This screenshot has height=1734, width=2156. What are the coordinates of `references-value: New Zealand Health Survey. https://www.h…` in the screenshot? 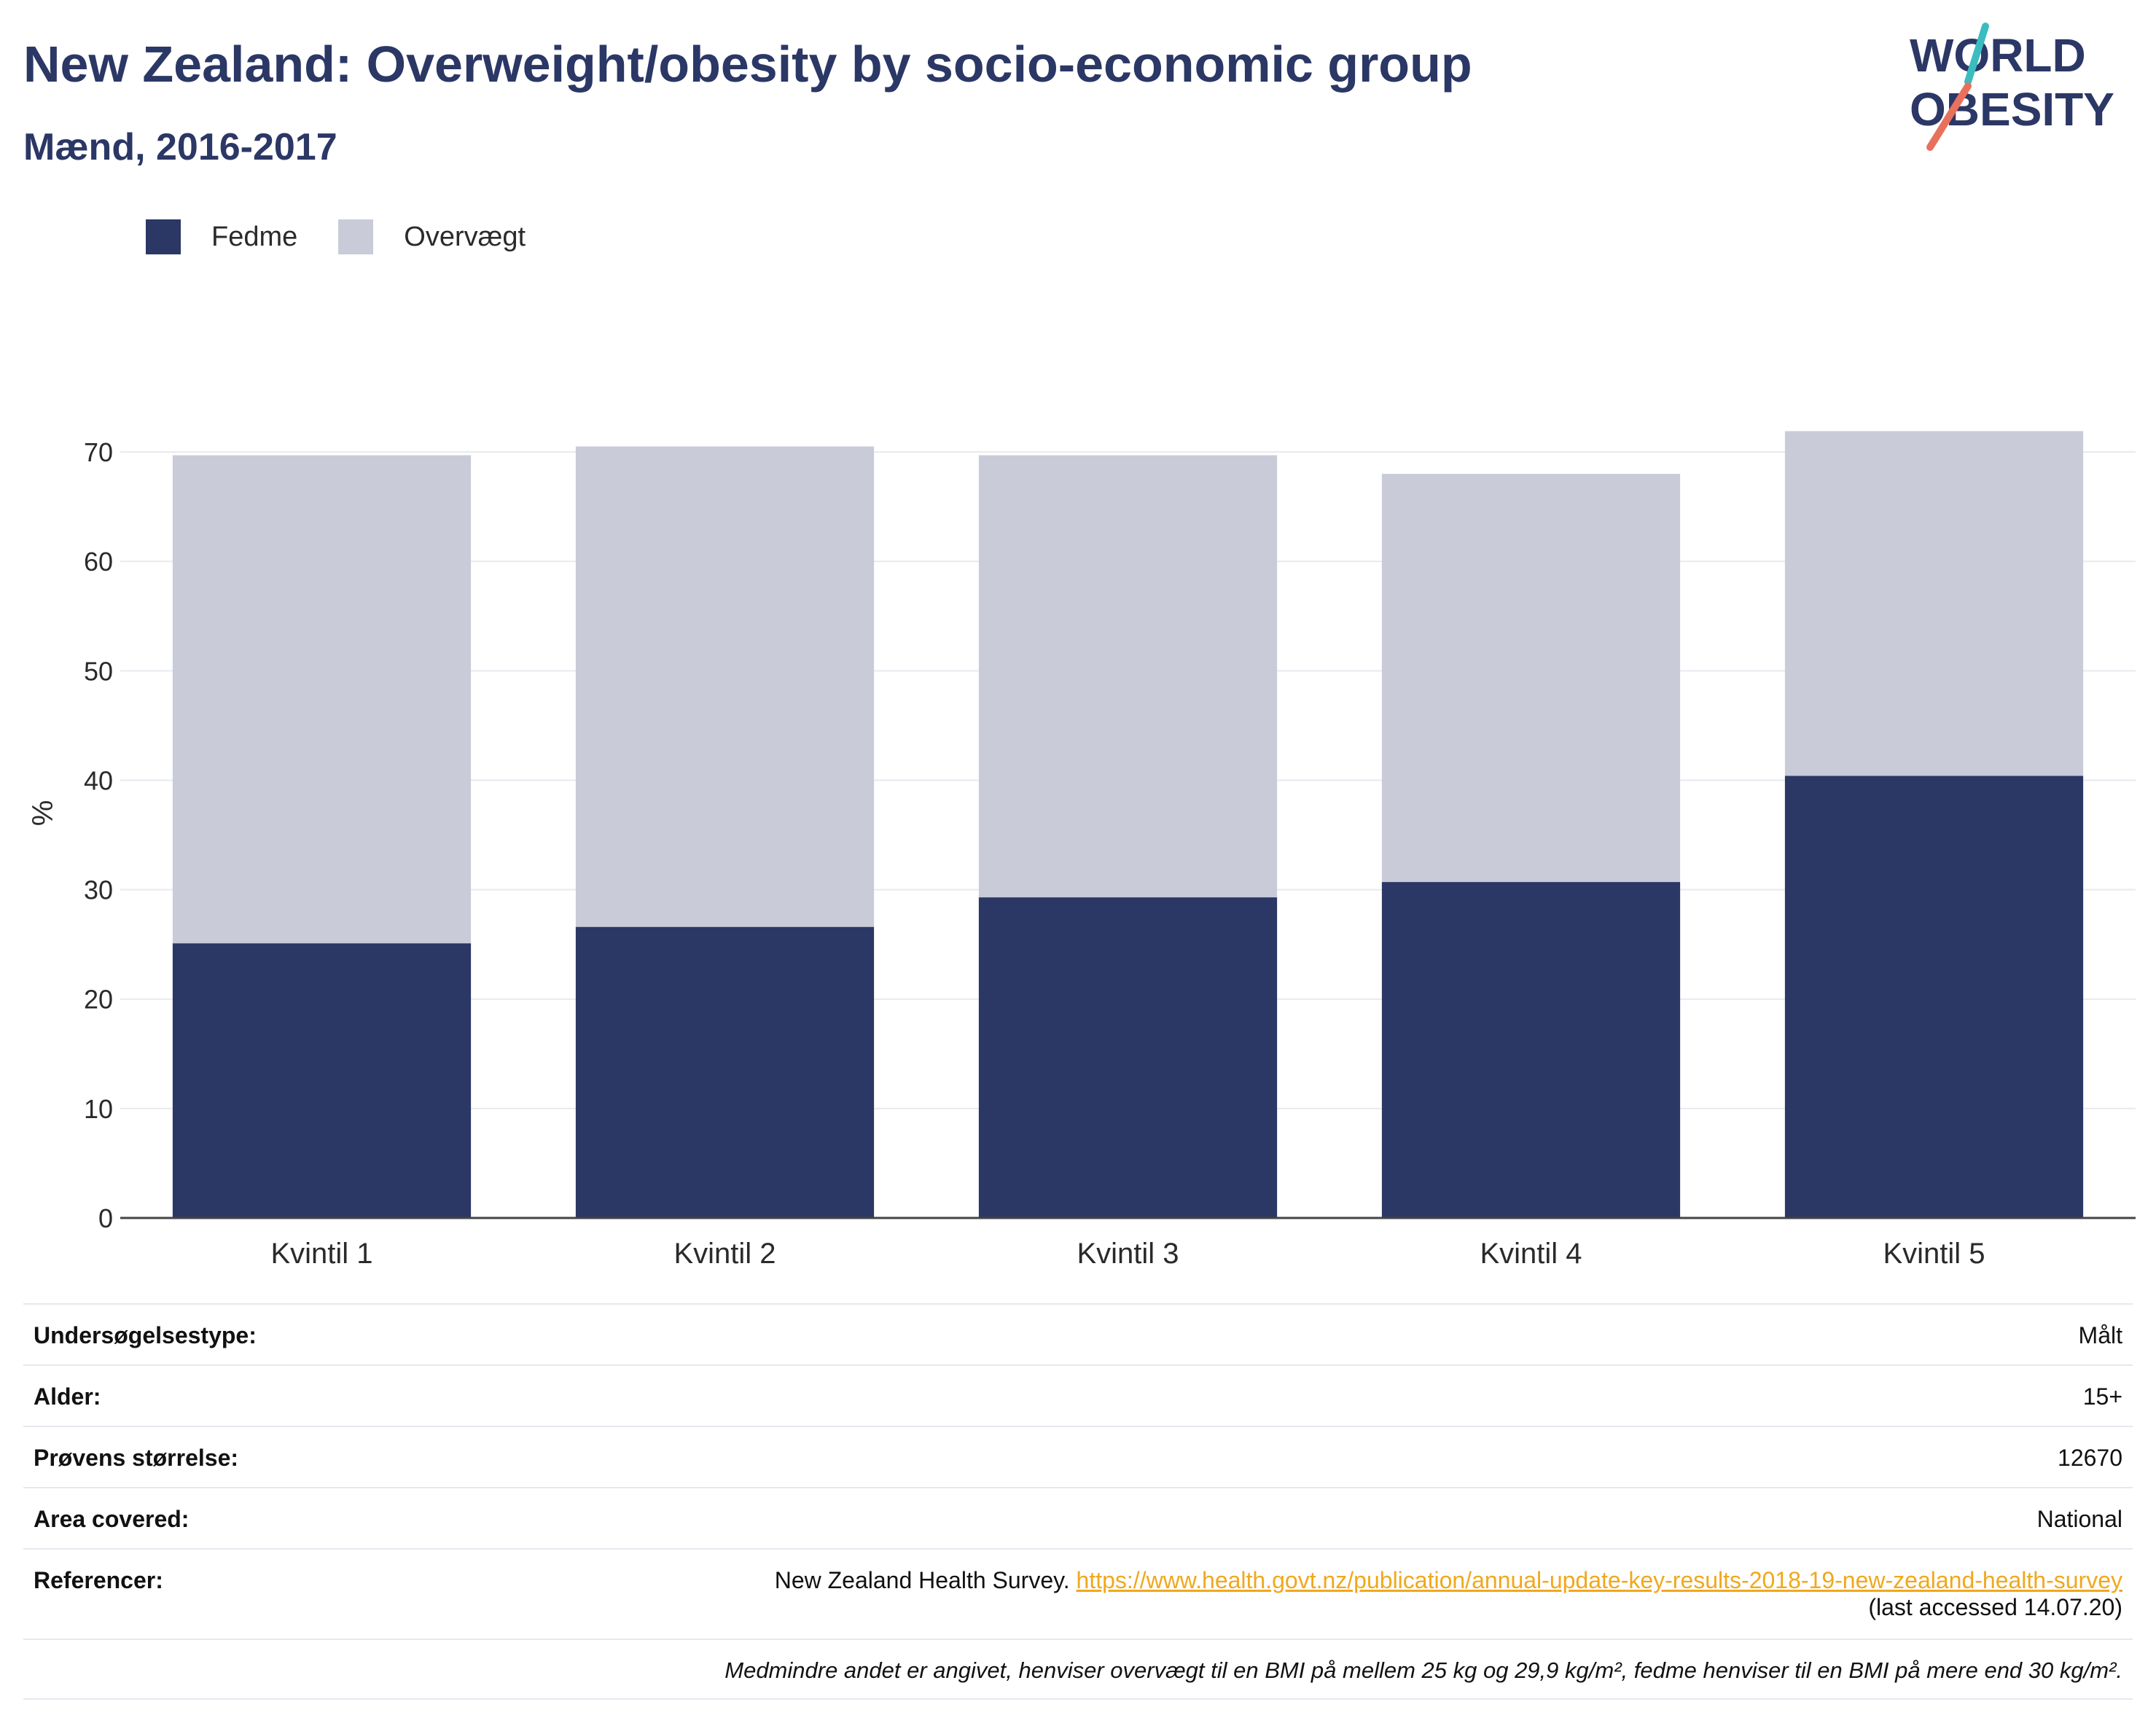 It's located at (1449, 1594).